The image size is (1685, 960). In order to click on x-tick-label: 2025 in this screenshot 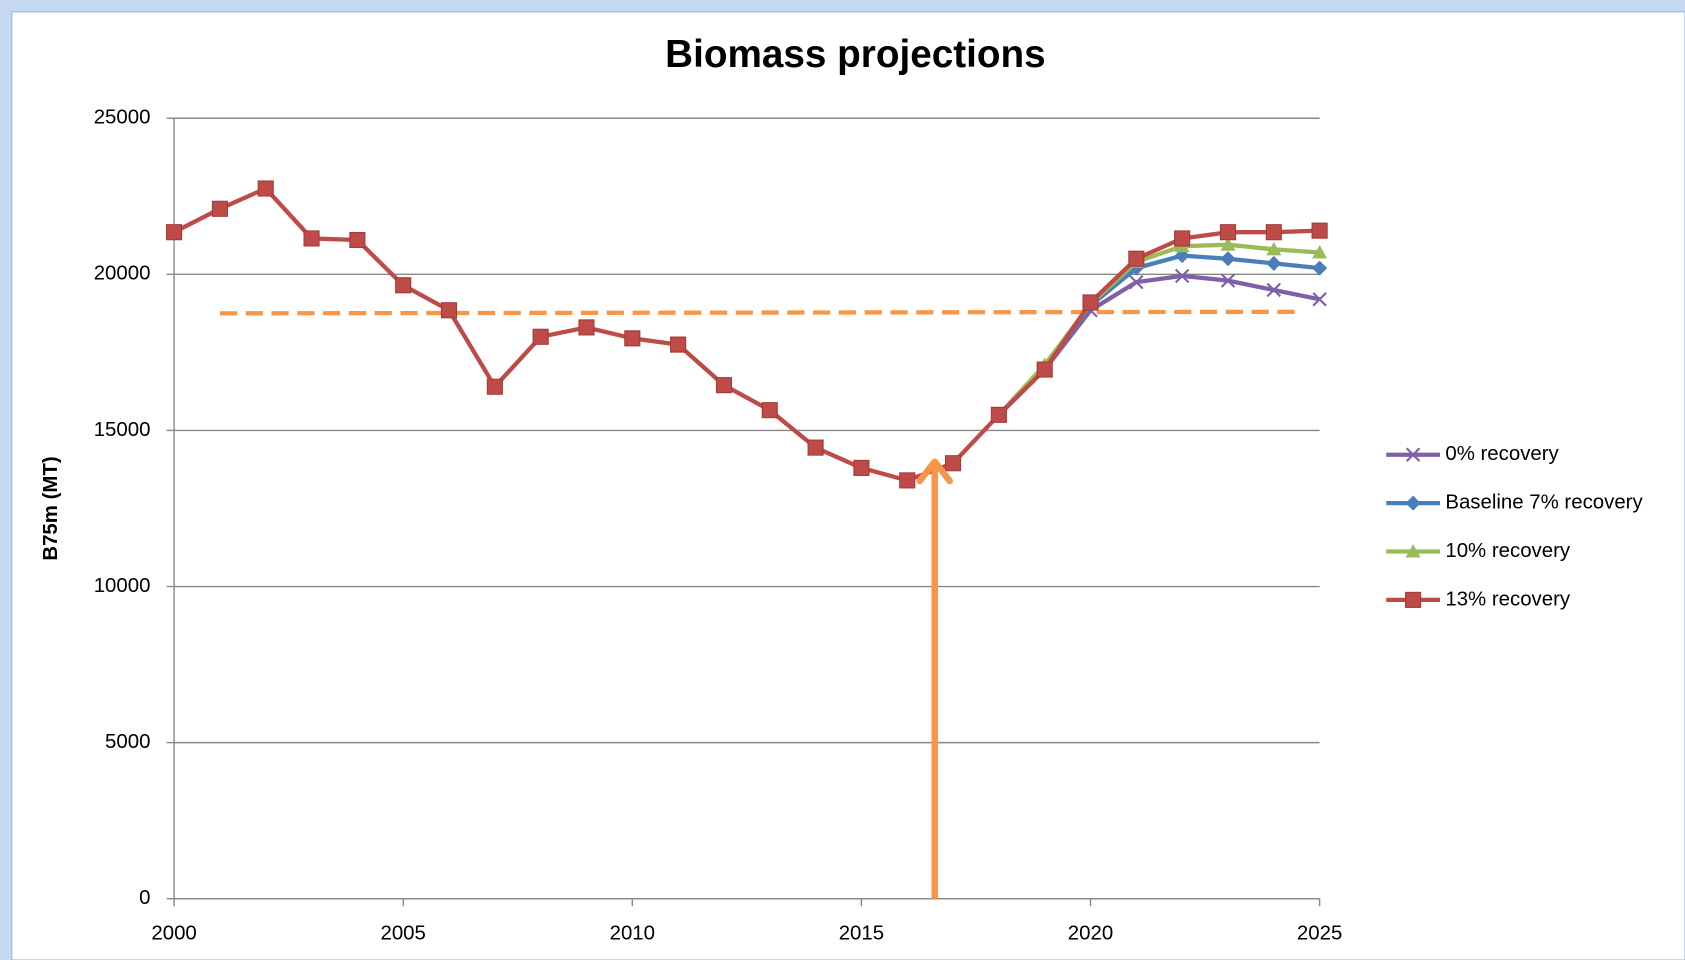, I will do `click(1319, 934)`.